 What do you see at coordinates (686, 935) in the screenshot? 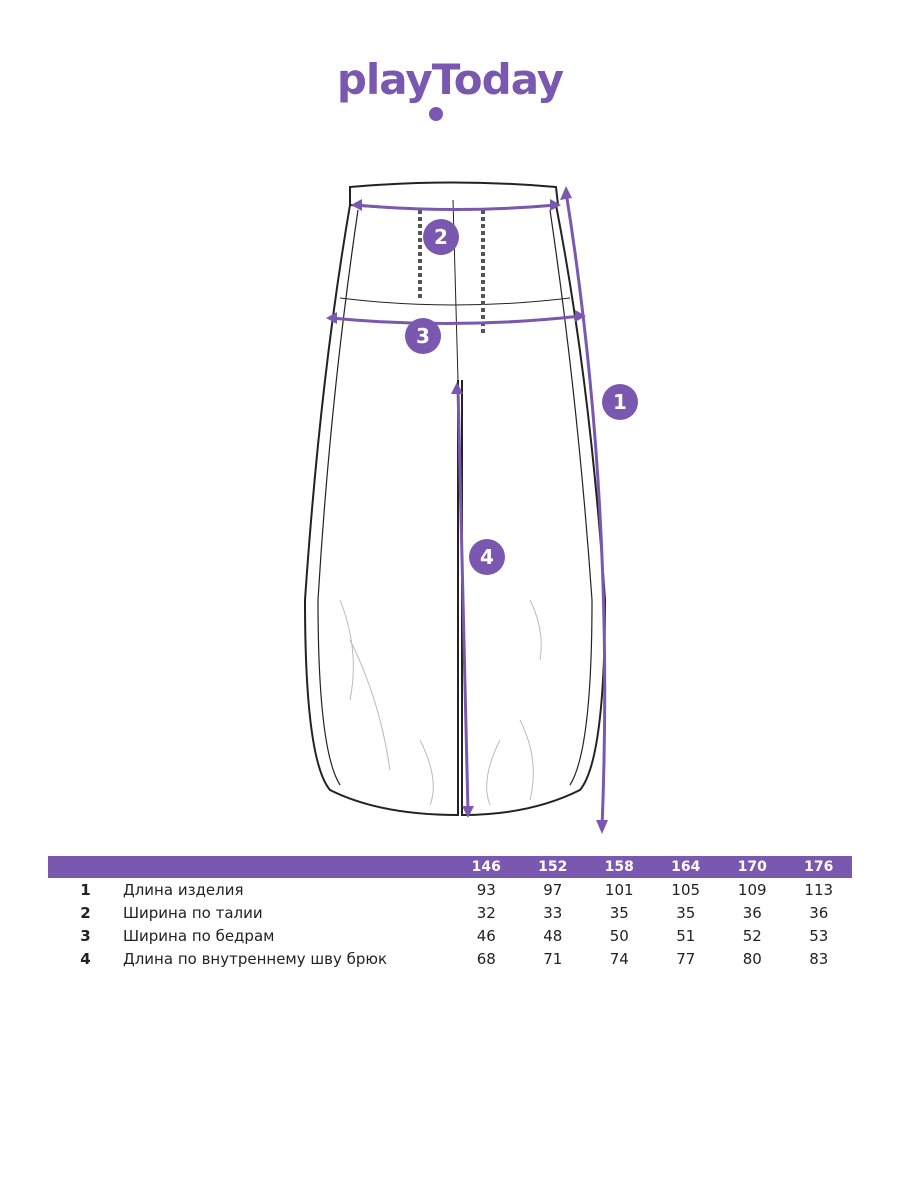
I see `measurement-value: 51` at bounding box center [686, 935].